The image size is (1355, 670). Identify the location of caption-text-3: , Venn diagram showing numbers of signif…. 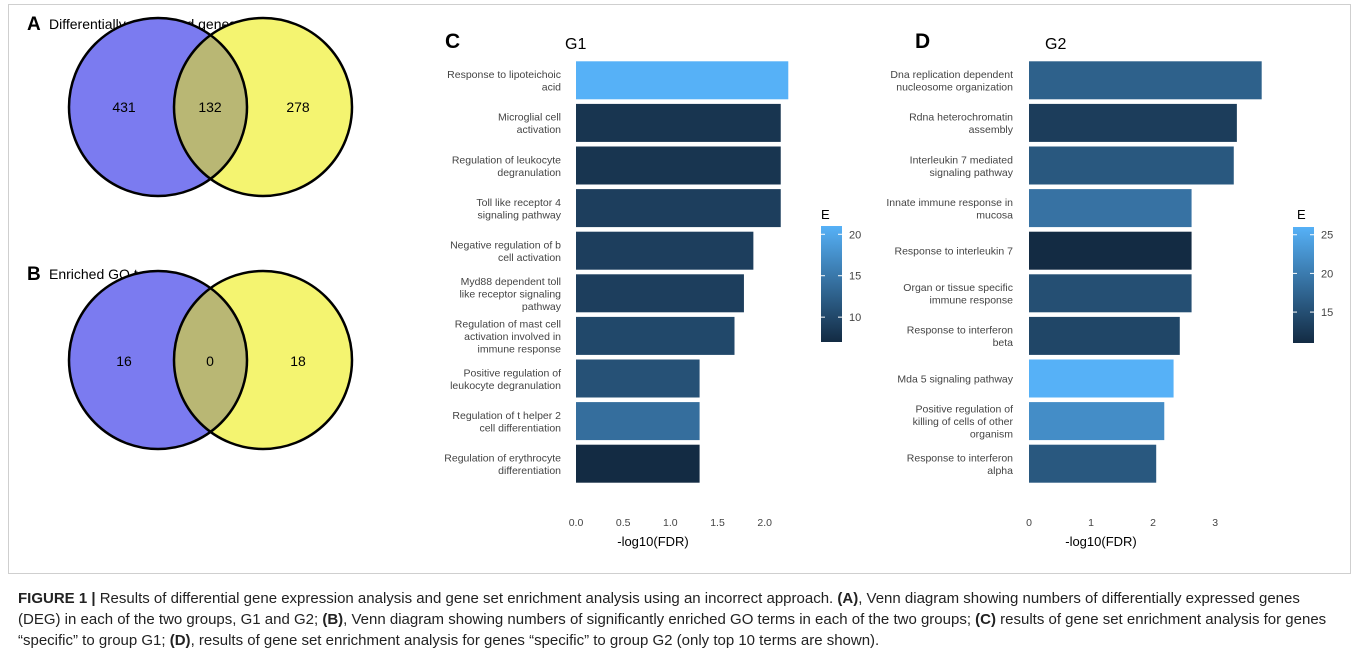
(659, 619).